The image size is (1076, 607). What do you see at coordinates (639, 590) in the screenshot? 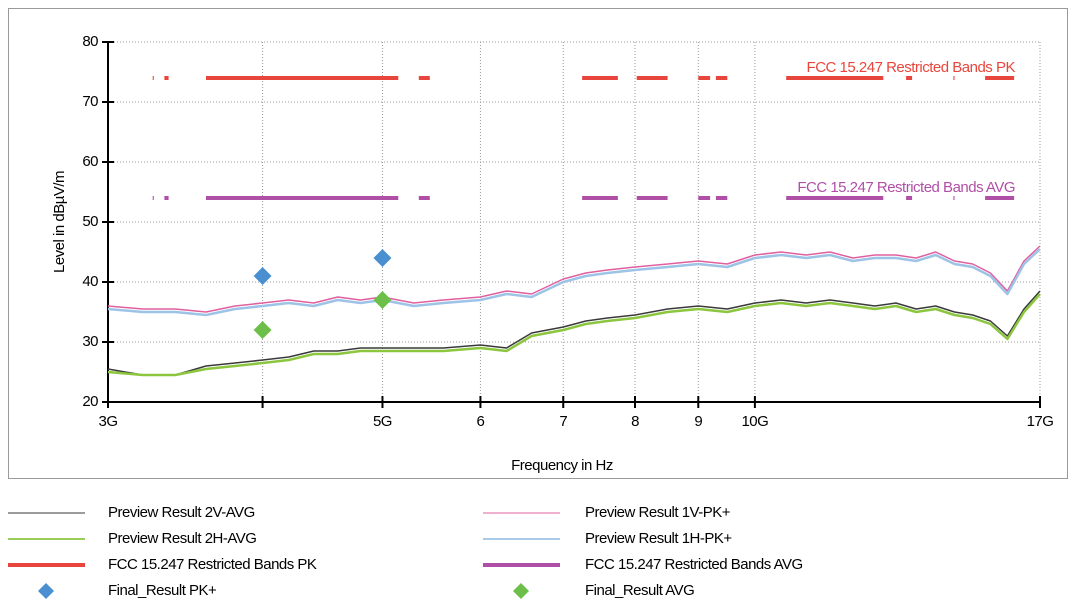
I see `legend-label: Final_Result AVG` at bounding box center [639, 590].